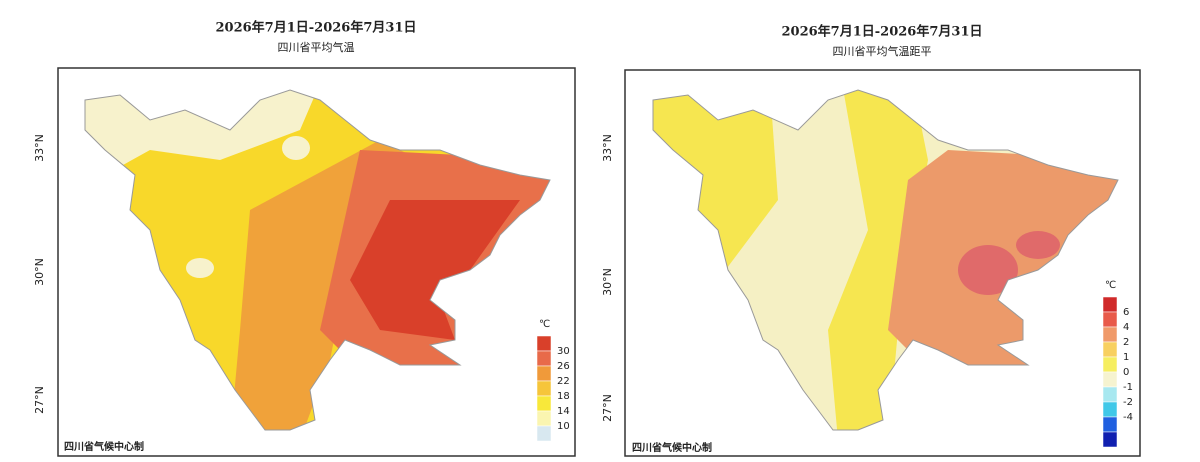 The image size is (1200, 462). I want to click on legend-label: 14, so click(563, 411).